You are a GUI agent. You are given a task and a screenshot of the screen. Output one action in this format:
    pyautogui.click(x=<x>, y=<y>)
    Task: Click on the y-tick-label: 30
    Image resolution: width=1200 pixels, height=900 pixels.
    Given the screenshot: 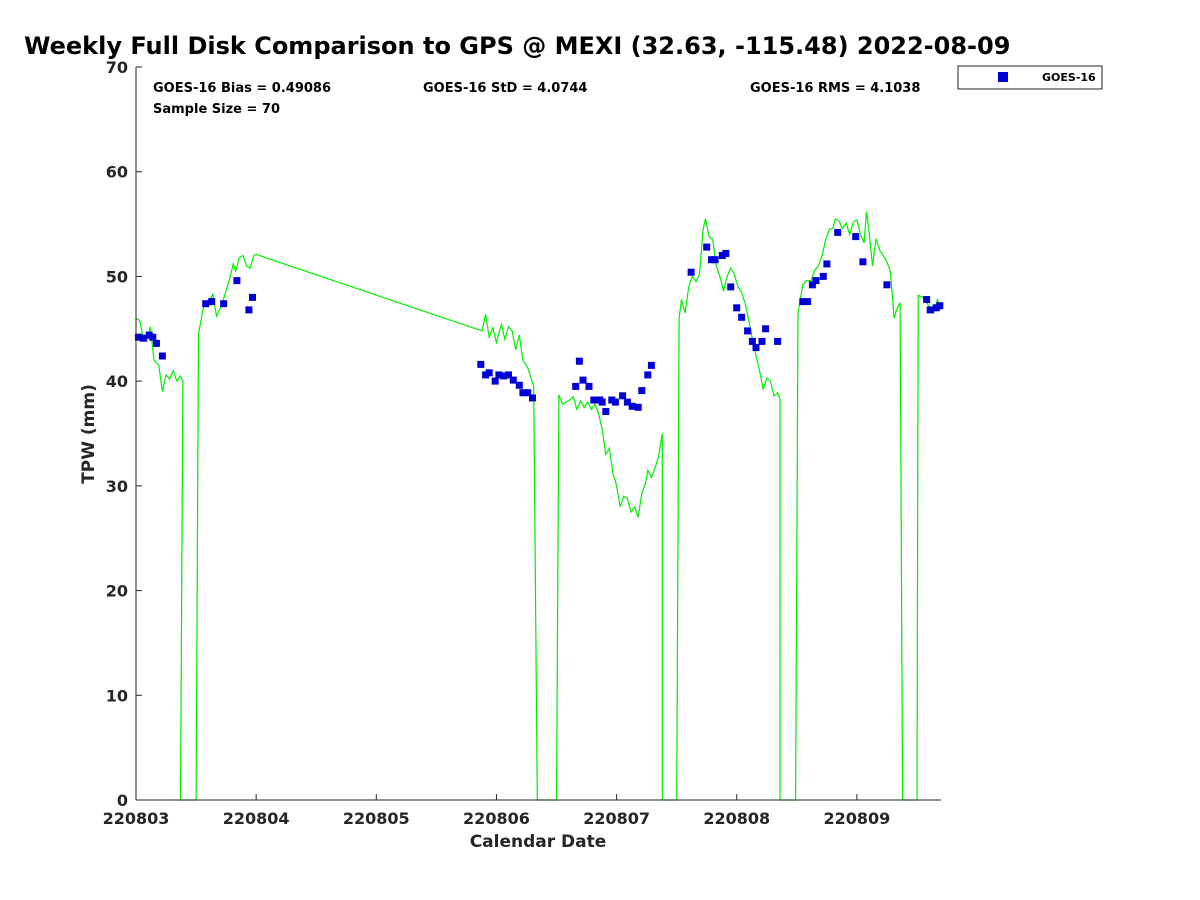 What is the action you would take?
    pyautogui.click(x=117, y=486)
    